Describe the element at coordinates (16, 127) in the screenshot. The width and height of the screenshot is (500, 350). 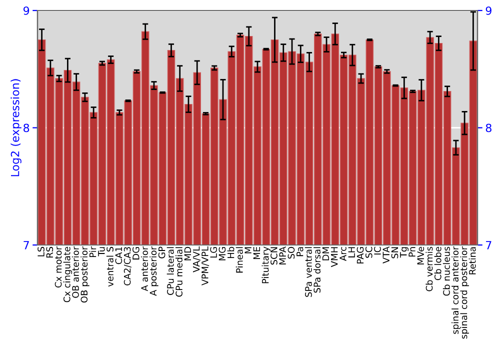
I see `y-axis-title: Log2 (expression)` at that location.